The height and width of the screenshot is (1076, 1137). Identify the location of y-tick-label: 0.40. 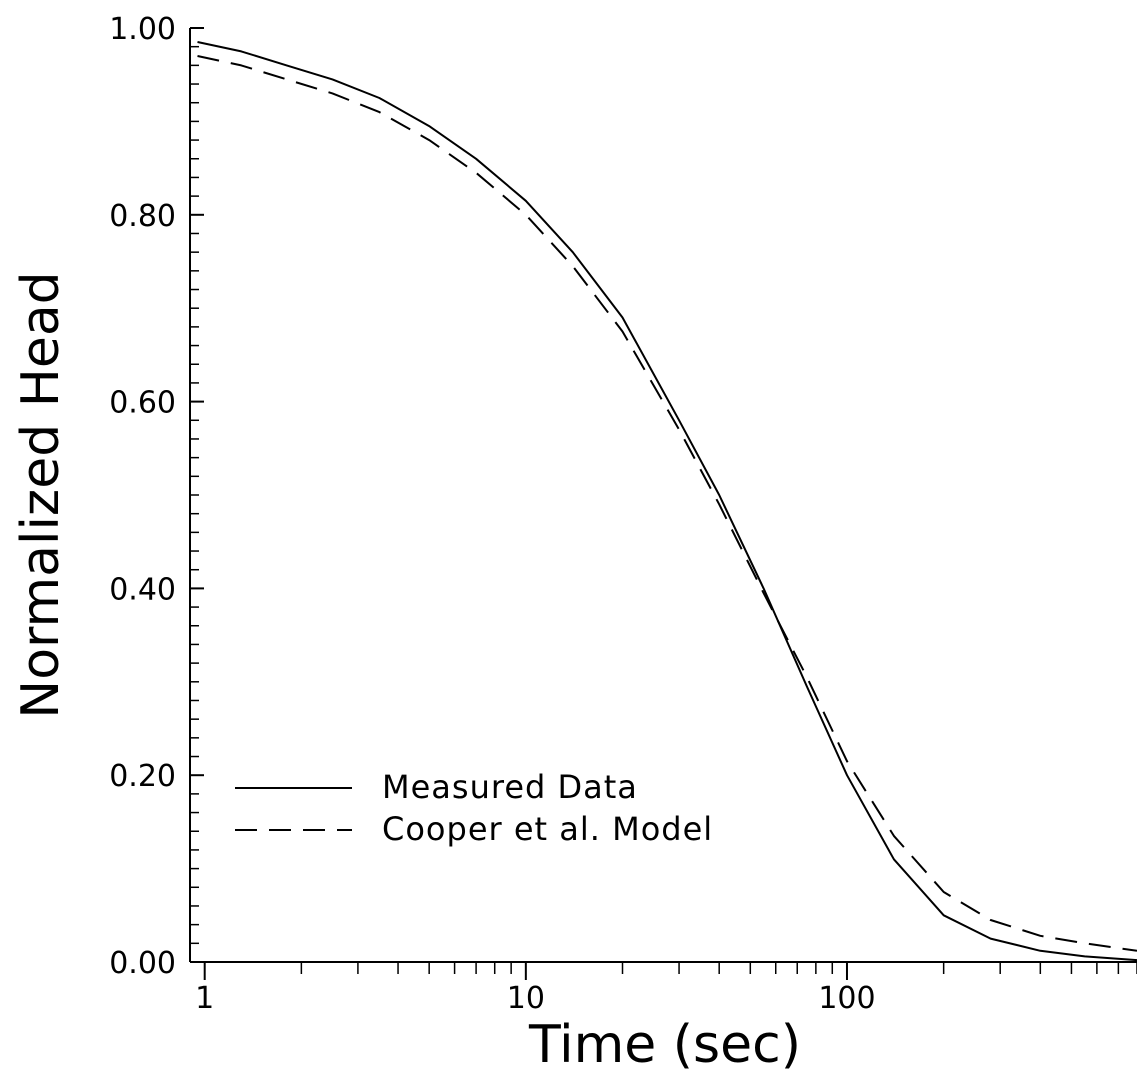
(142, 589).